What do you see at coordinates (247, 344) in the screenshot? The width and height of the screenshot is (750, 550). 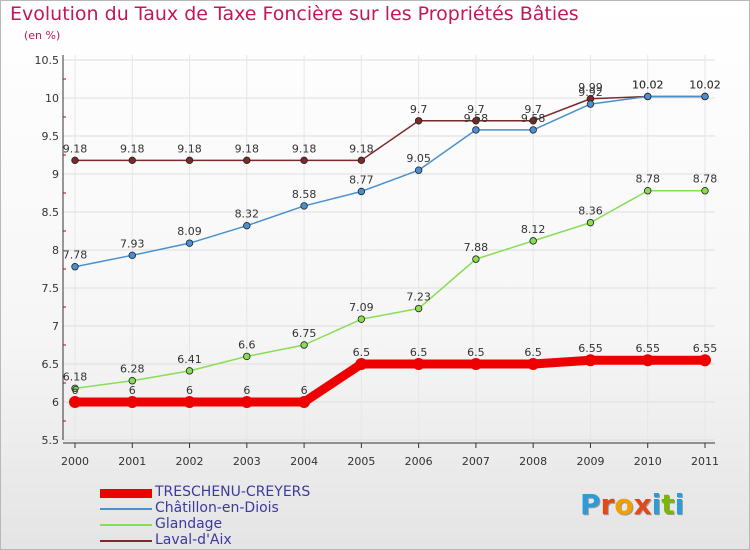 I see `data-label: 6.6` at bounding box center [247, 344].